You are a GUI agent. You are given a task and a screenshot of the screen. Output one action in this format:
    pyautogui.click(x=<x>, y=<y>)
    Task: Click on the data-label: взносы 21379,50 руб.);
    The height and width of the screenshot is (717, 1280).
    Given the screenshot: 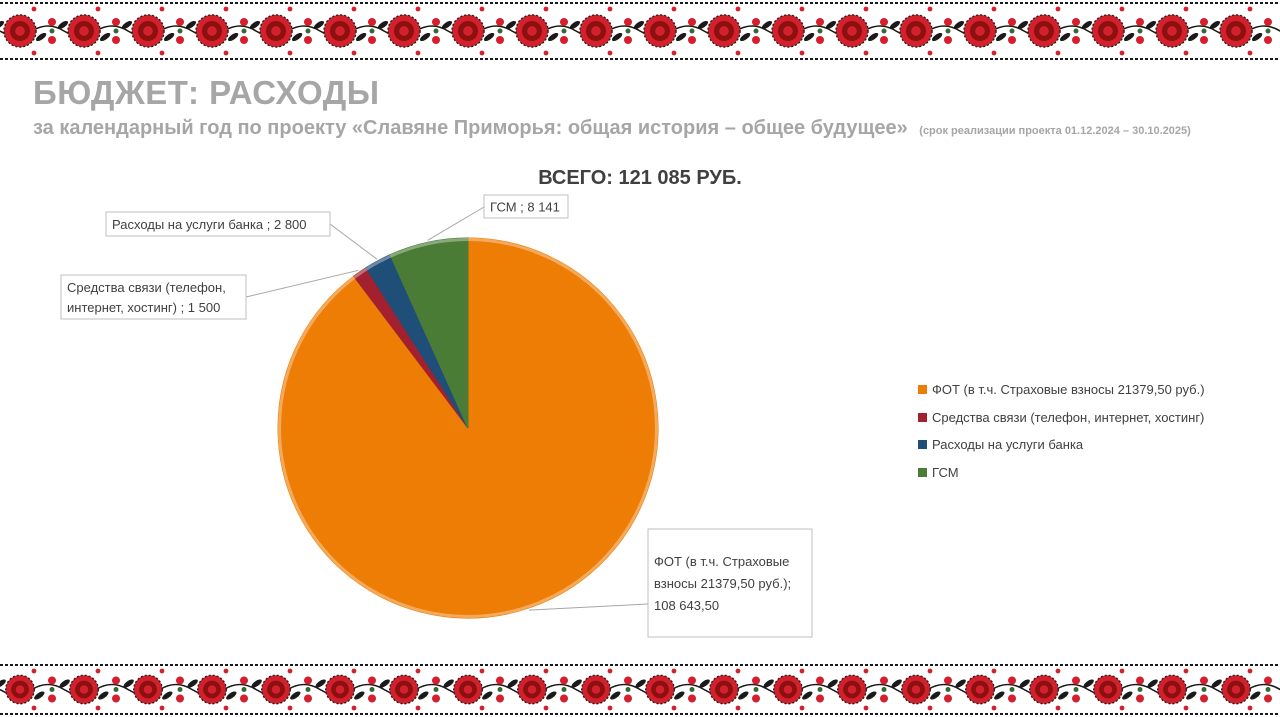 What is the action you would take?
    pyautogui.click(x=722, y=583)
    